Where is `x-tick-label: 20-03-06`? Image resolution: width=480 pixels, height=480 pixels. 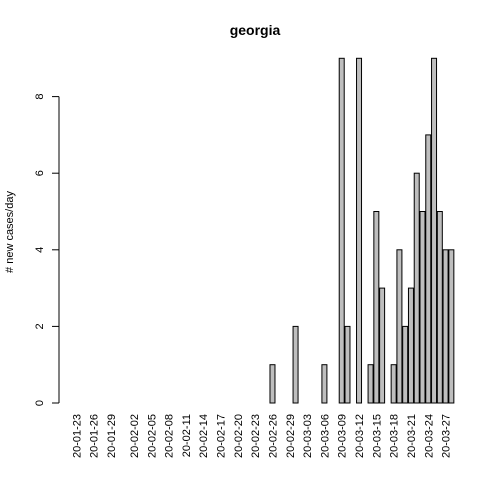 x-tick-label: 20-03-06 is located at coordinates (325, 436).